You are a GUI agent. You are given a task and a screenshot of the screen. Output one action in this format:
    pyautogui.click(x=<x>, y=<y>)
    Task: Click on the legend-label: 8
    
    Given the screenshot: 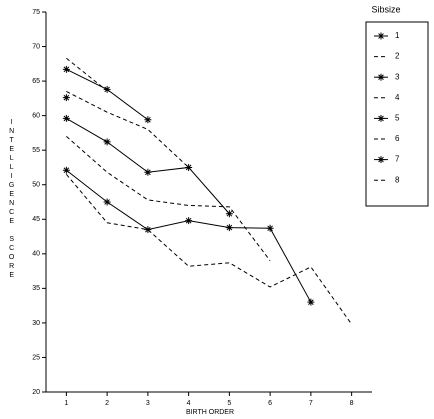 What is the action you would take?
    pyautogui.click(x=397, y=179)
    